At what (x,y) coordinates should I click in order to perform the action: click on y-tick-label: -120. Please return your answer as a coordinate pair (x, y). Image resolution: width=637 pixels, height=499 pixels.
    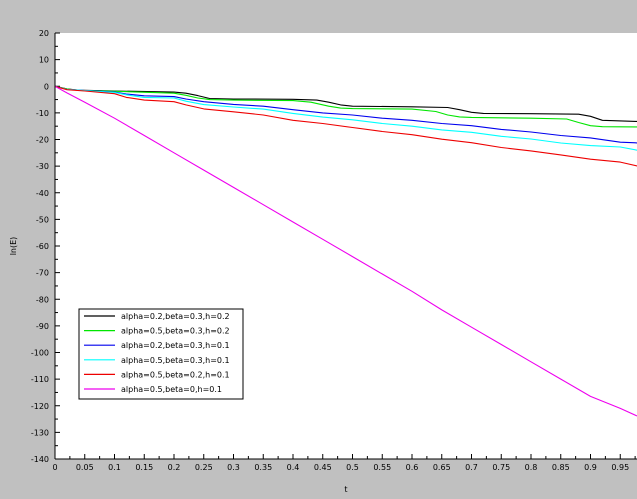
    Looking at the image, I should click on (40, 406).